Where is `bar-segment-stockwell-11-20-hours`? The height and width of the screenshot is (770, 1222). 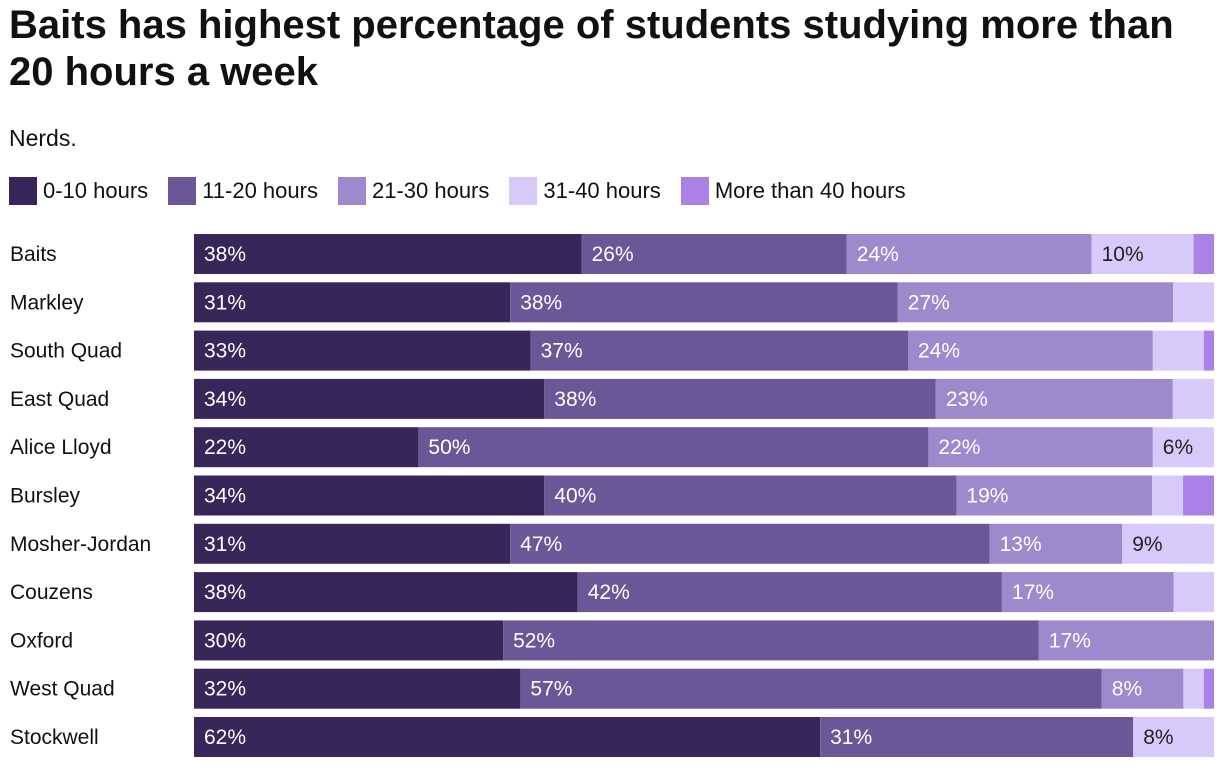
bar-segment-stockwell-11-20-hours is located at coordinates (977, 737).